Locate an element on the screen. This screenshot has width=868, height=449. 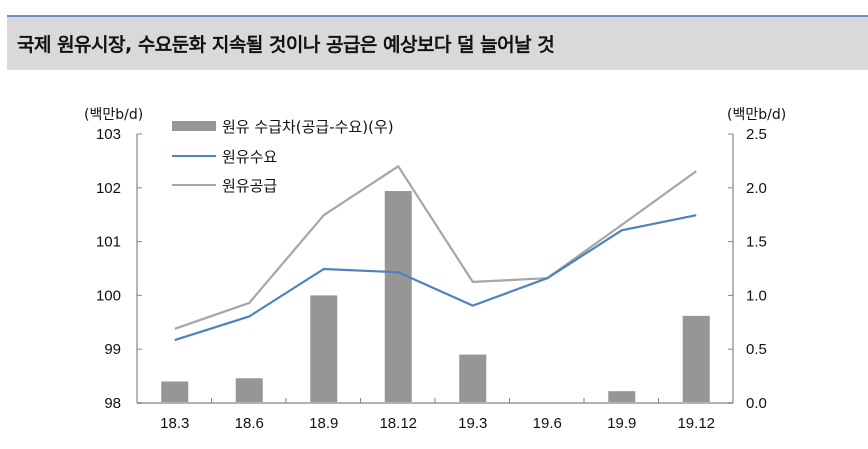
title-bar is located at coordinates (437, 43).